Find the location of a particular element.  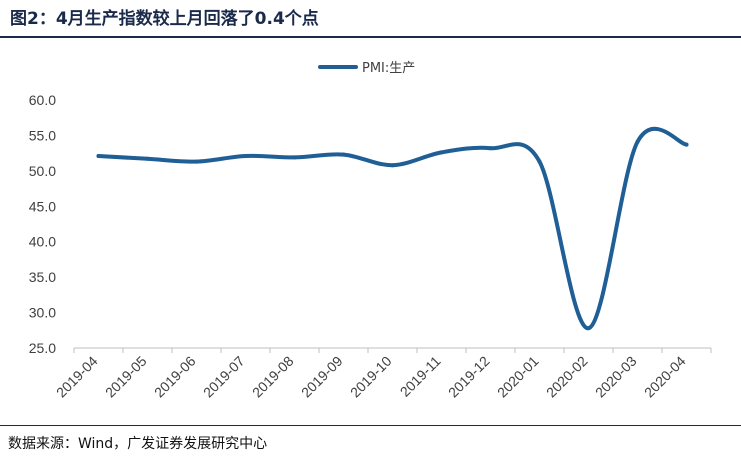

x-tick-label: 2019-07 is located at coordinates (224, 377).